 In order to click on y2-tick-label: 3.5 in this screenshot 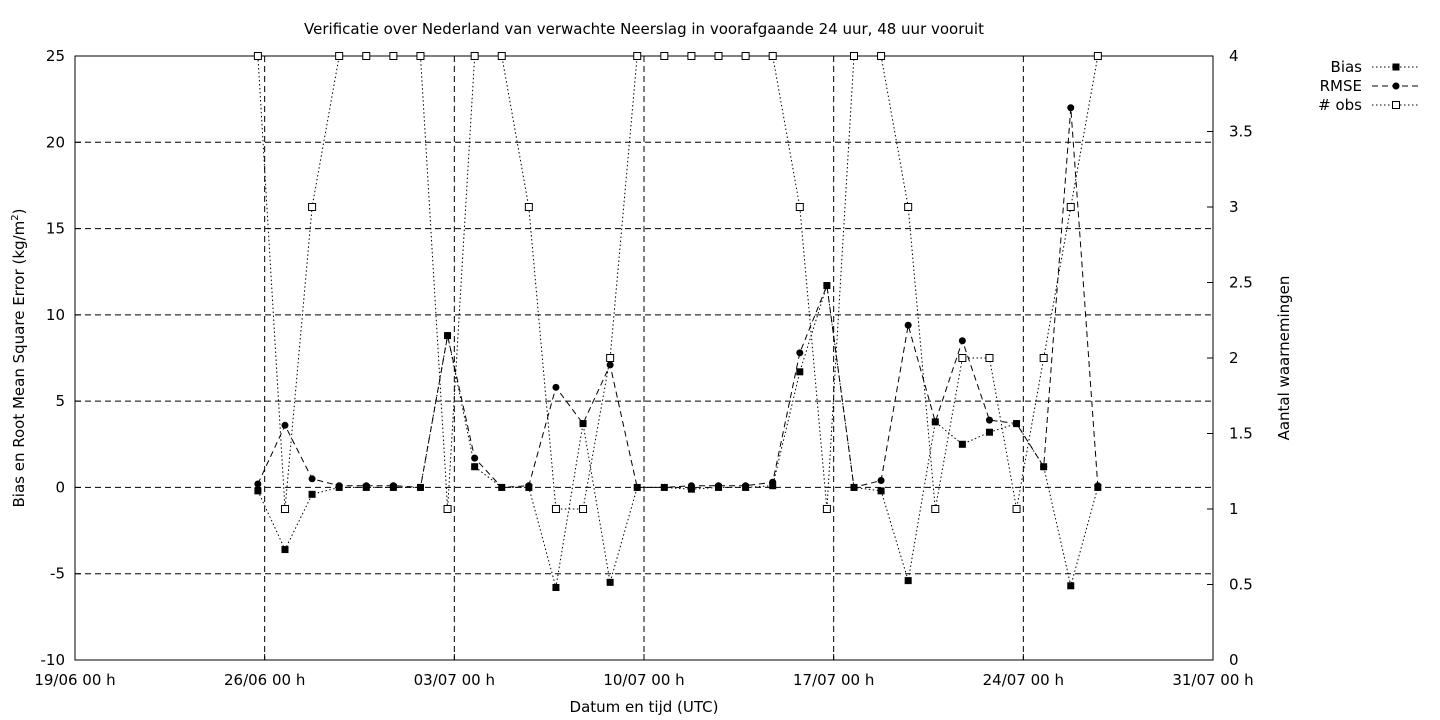, I will do `click(1241, 132)`.